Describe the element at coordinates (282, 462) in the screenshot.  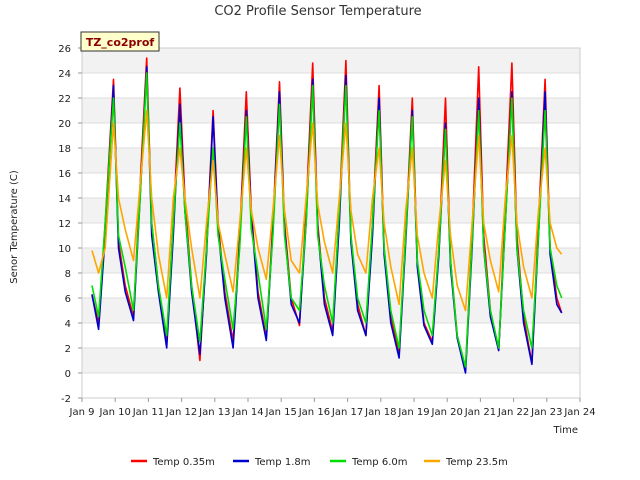
I see `legend-label: Temp 1.8m` at that location.